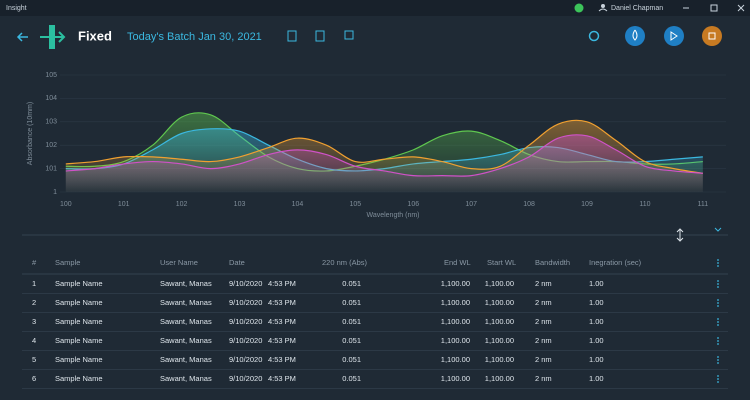 This screenshot has width=750, height=400. Describe the element at coordinates (320, 36) in the screenshot. I see `copy-button` at that location.